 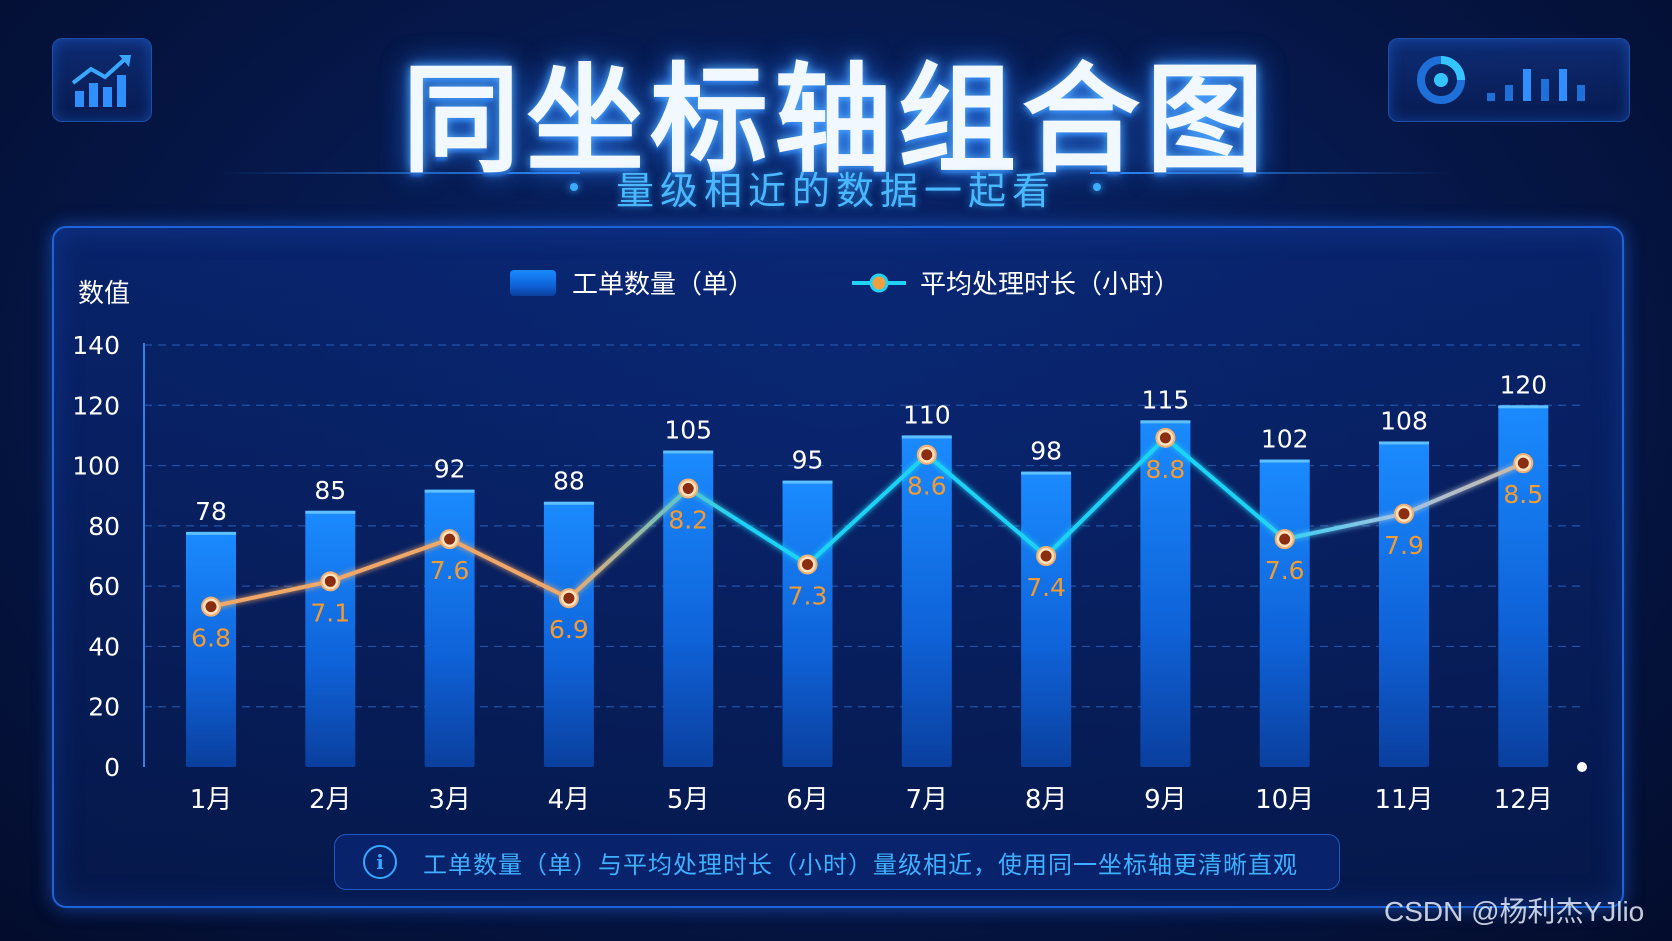 I want to click on x-tick-label: 3月, so click(x=449, y=800).